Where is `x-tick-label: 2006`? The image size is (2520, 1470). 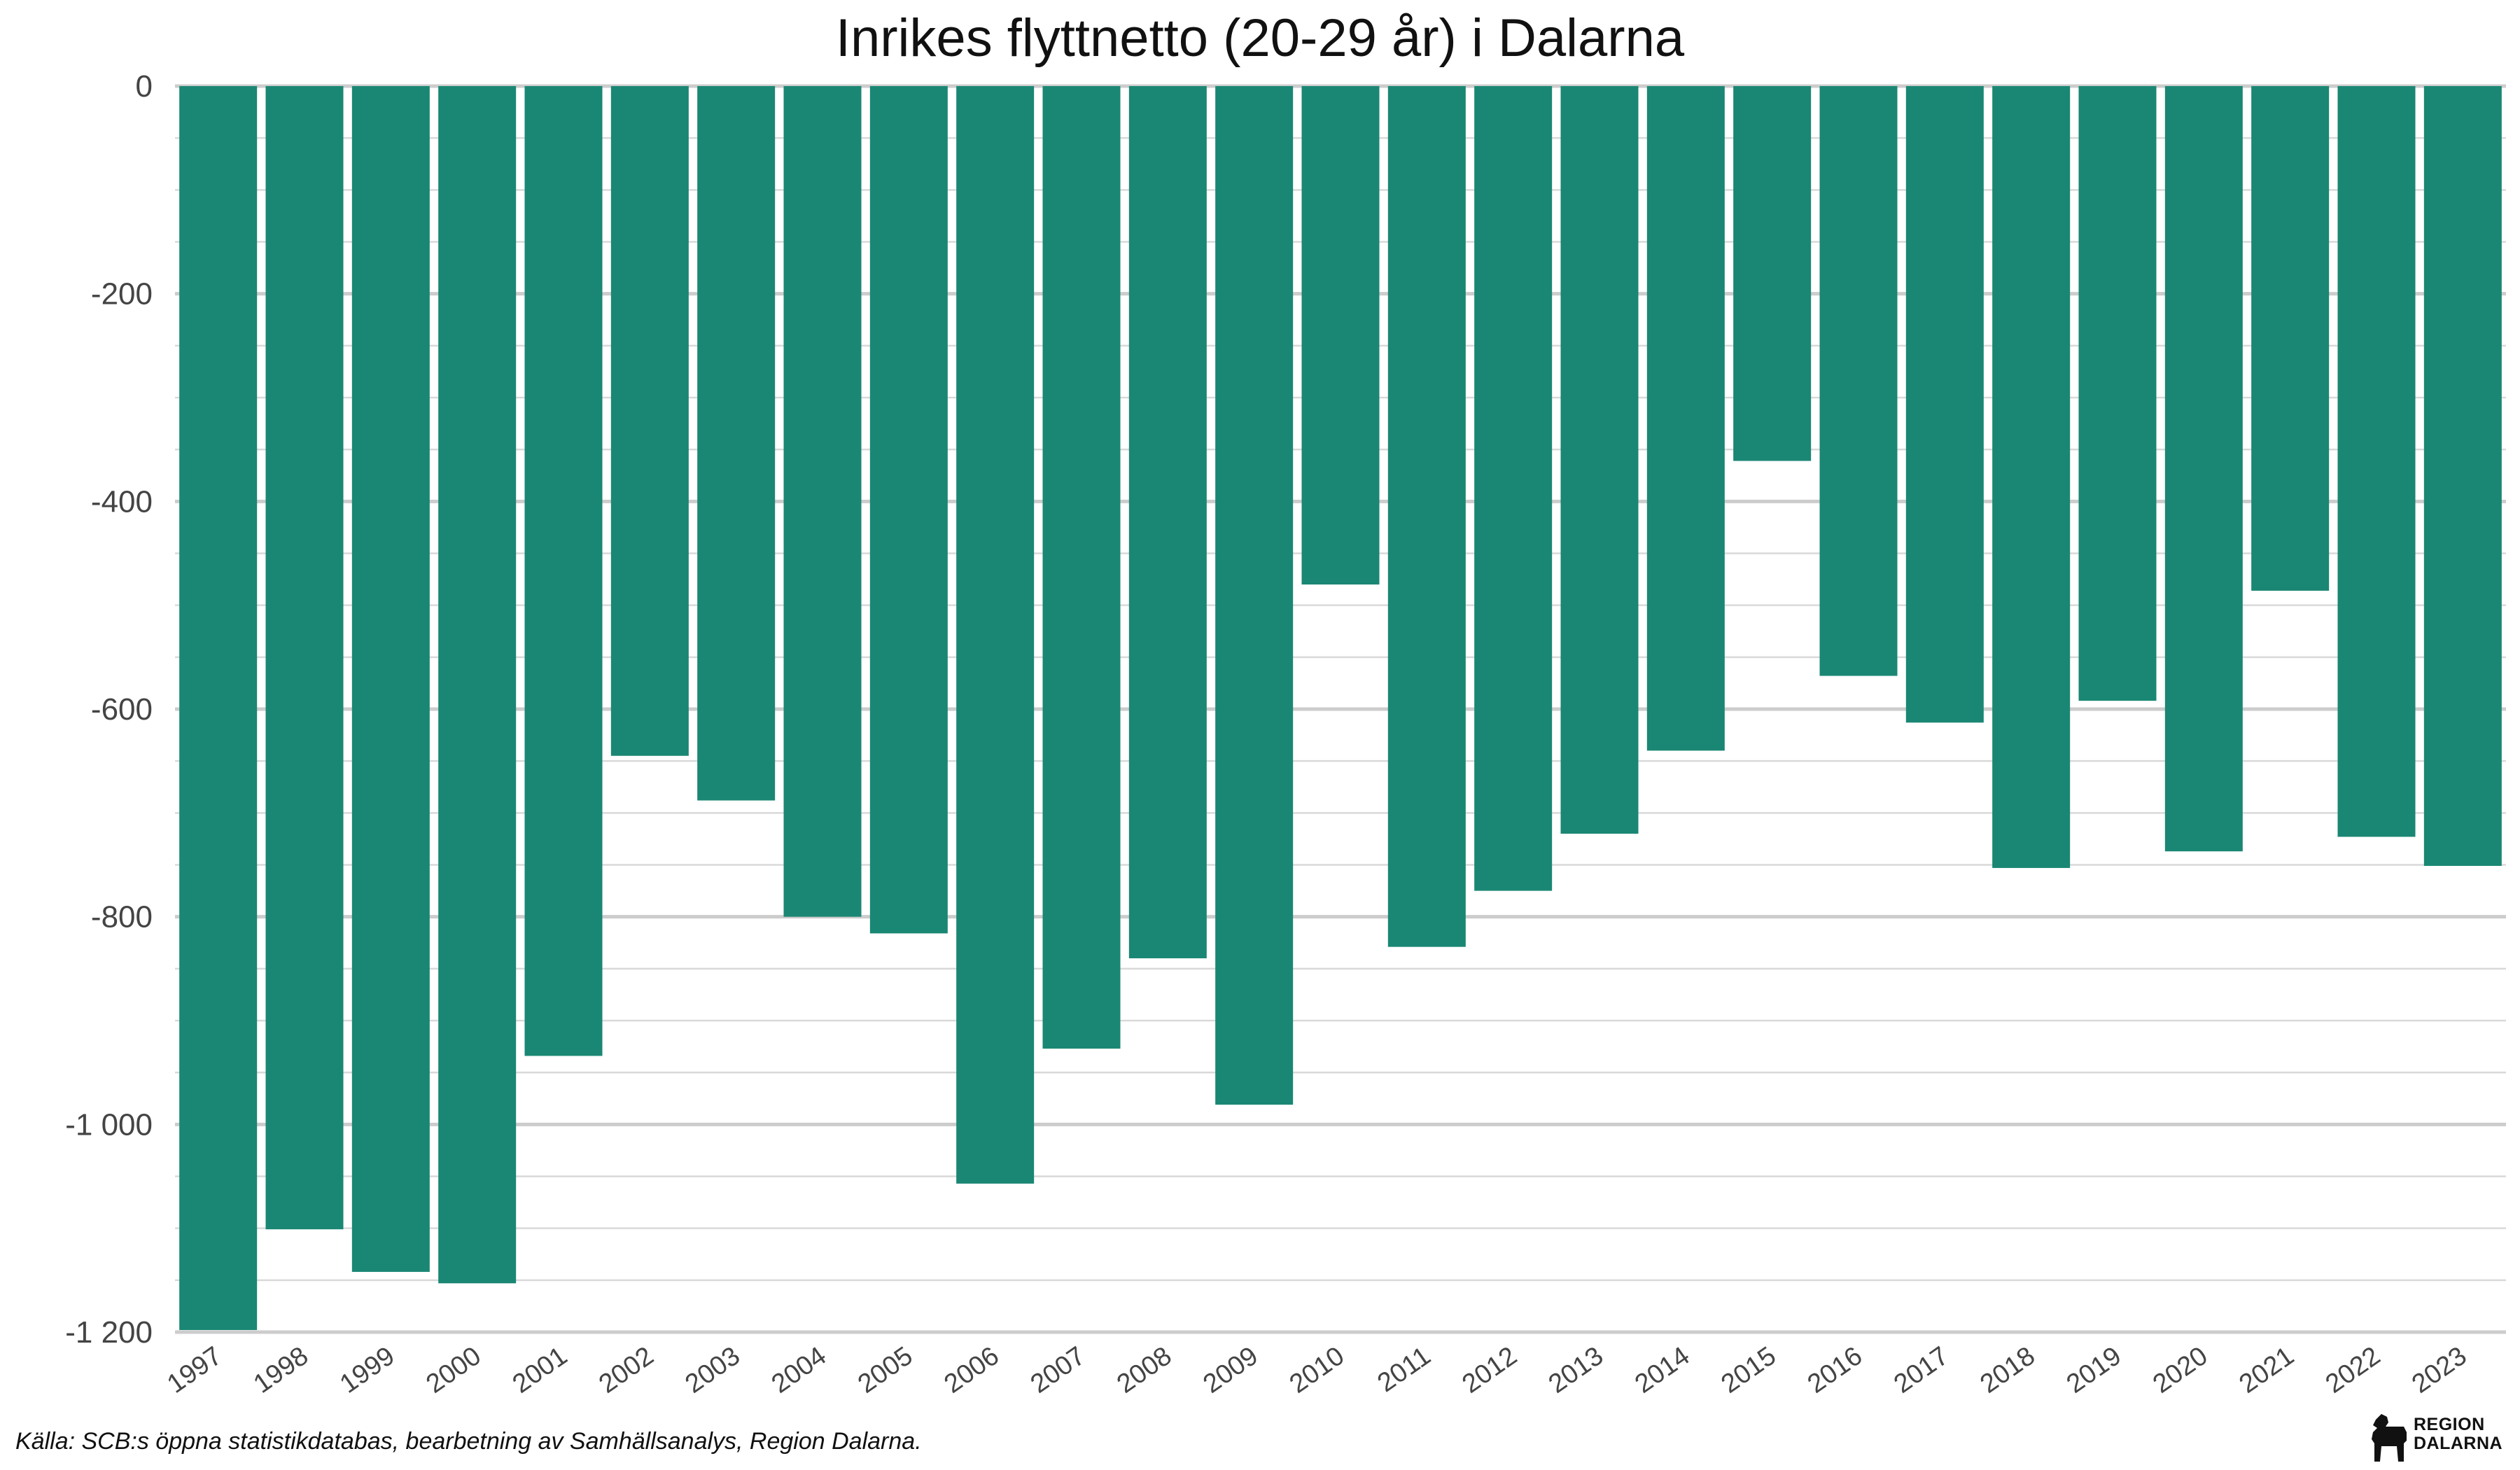 x-tick-label: 2006 is located at coordinates (971, 1370).